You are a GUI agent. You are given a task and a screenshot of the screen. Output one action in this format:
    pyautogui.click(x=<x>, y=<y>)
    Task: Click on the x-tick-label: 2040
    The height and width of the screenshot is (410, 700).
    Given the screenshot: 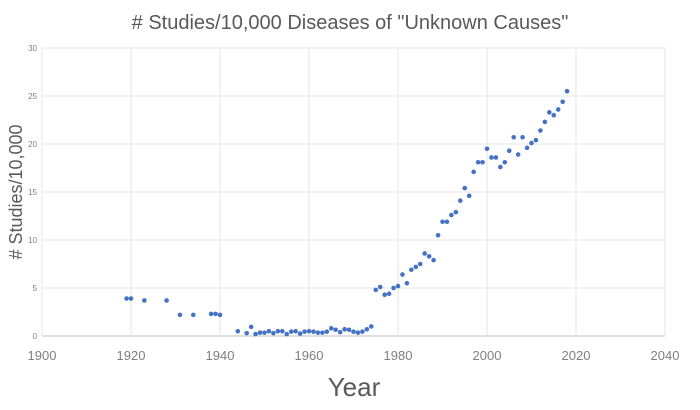 What is the action you would take?
    pyautogui.click(x=665, y=355)
    